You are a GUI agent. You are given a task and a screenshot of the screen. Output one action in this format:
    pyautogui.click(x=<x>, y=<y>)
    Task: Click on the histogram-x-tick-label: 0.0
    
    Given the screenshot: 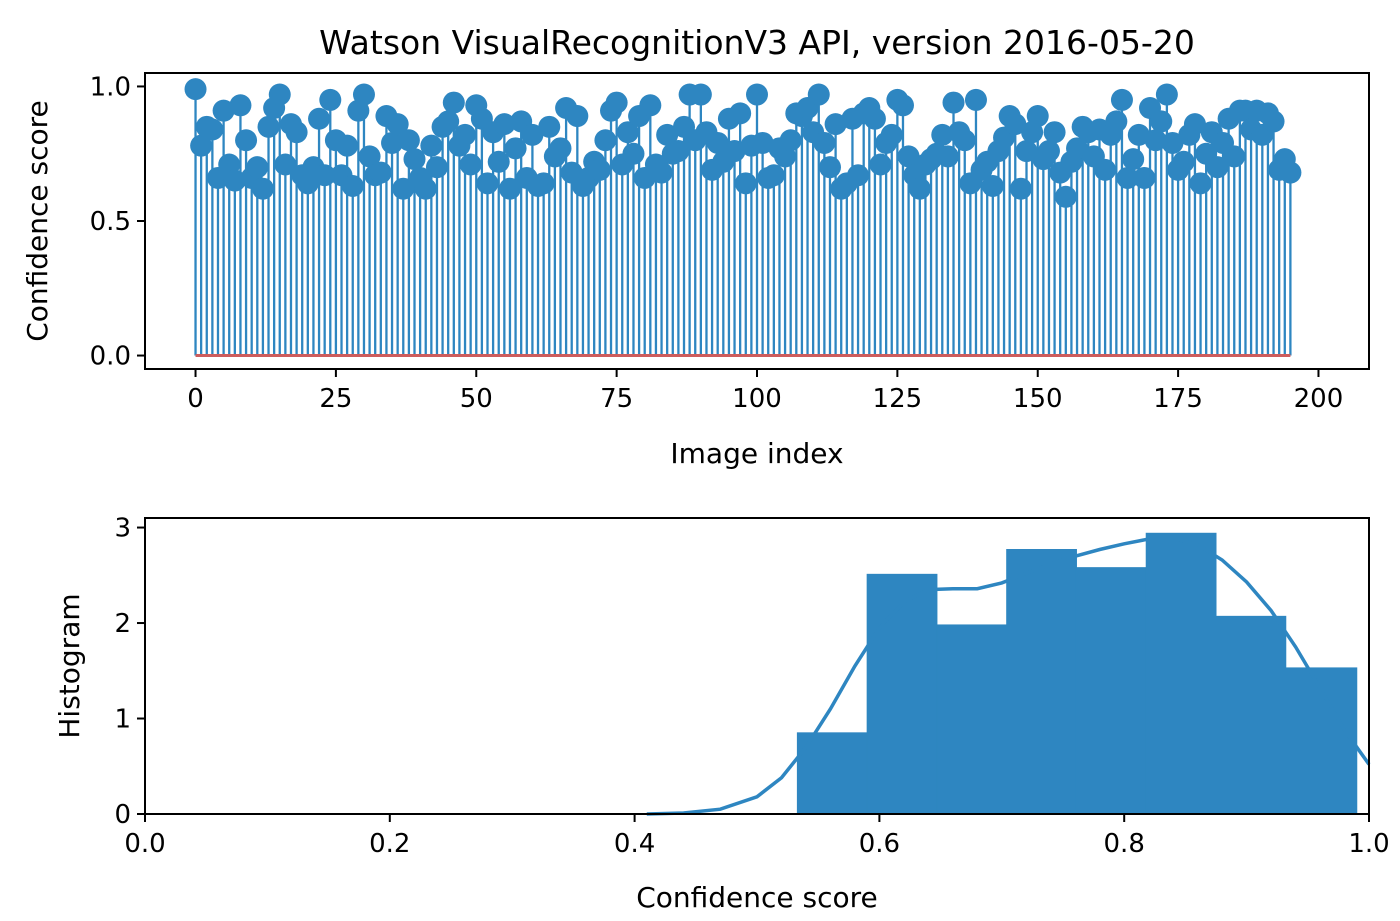 What is the action you would take?
    pyautogui.click(x=144, y=844)
    